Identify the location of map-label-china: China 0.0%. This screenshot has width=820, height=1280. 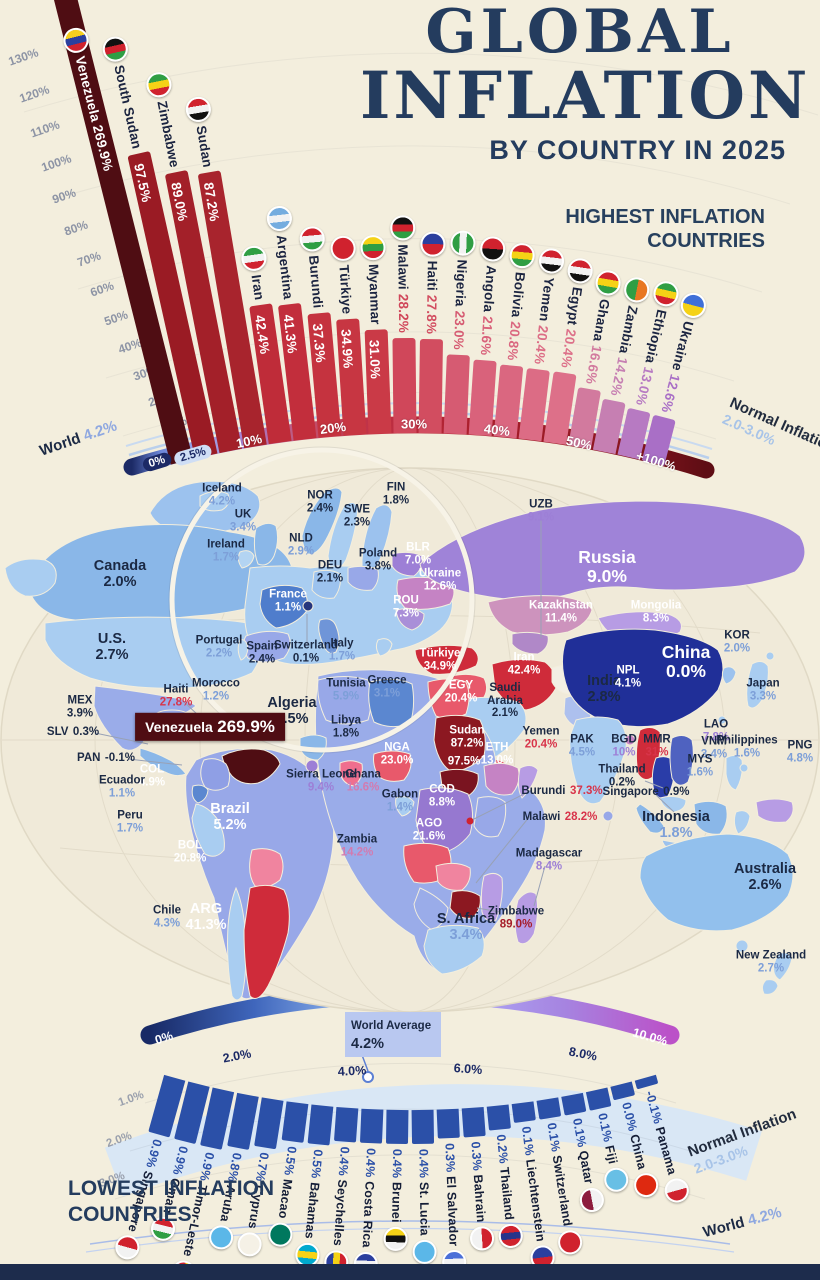
(686, 661).